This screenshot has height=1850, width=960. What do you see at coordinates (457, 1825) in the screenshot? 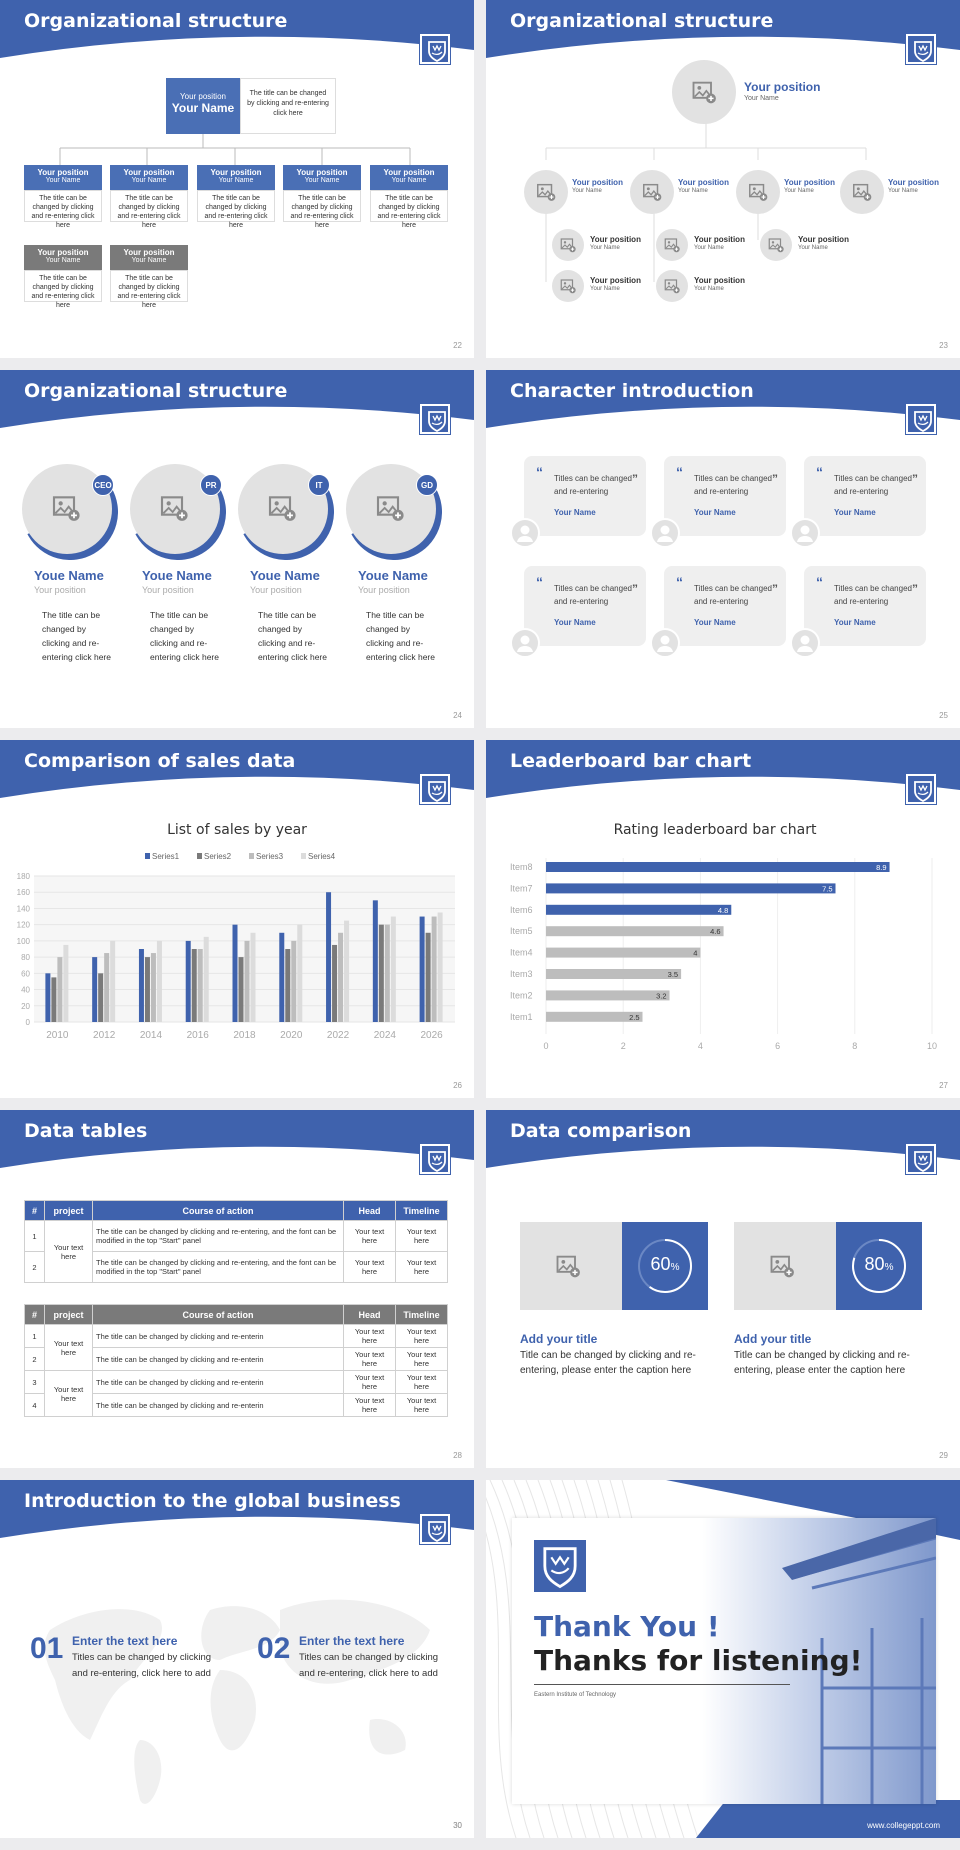
I see `page-number: 30` at bounding box center [457, 1825].